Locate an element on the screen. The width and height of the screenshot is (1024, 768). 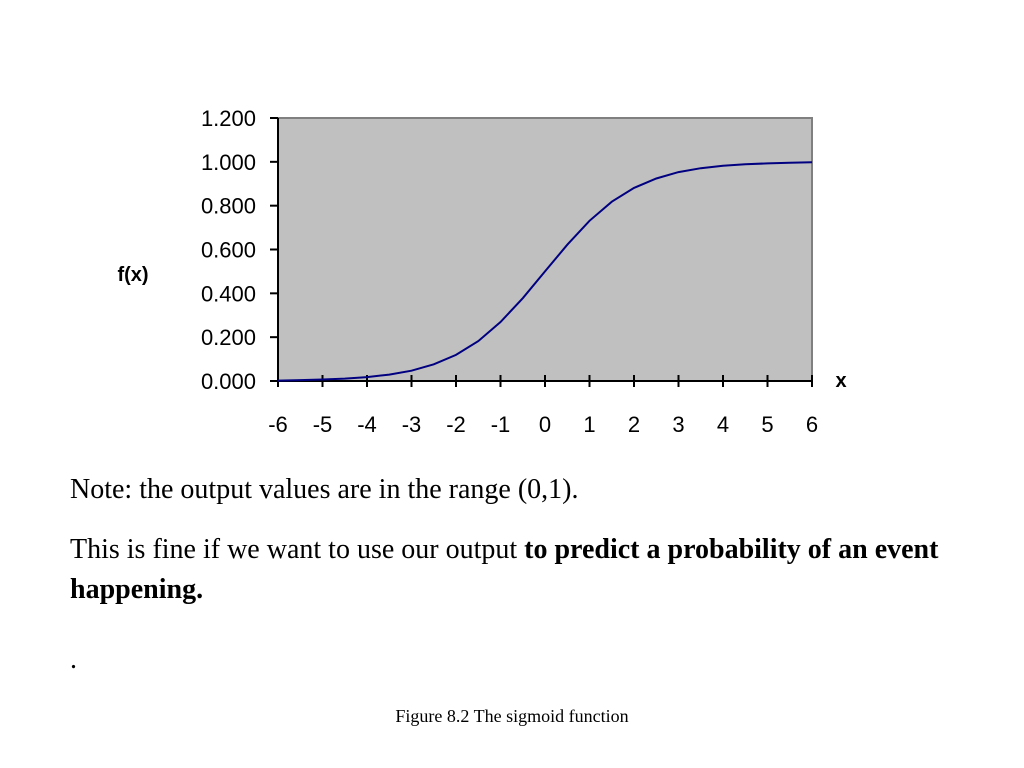
y-tick-label: 0.400 is located at coordinates (228, 293).